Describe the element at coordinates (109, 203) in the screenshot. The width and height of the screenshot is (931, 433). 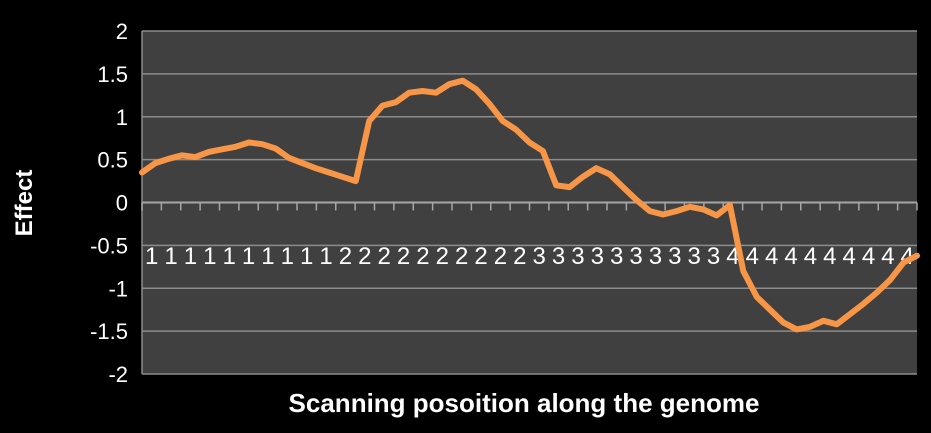
I see `y-tick-labels: 2 1.5 1 0.5 0 -0.5 -1 -1.5 -2` at that location.